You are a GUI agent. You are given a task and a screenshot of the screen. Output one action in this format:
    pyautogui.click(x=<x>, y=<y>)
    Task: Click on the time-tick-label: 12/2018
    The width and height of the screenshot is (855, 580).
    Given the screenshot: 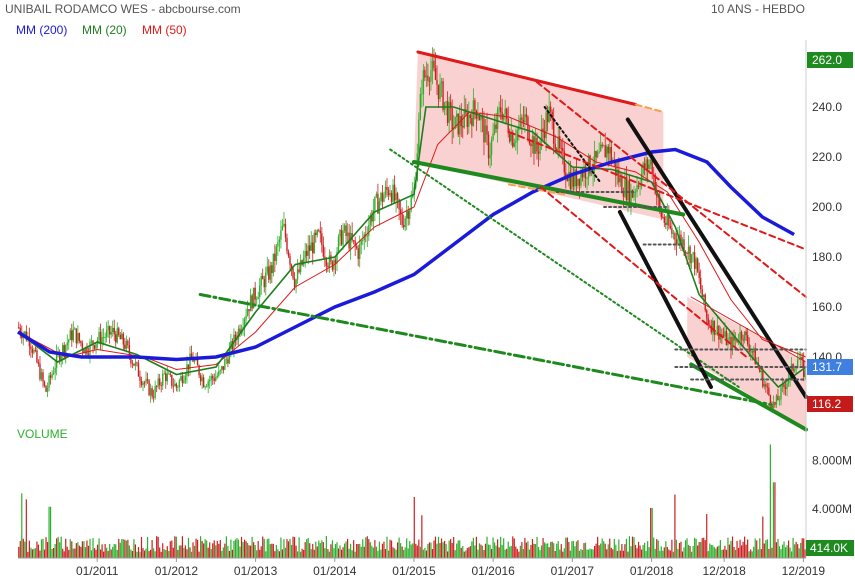 What is the action you would take?
    pyautogui.click(x=724, y=571)
    